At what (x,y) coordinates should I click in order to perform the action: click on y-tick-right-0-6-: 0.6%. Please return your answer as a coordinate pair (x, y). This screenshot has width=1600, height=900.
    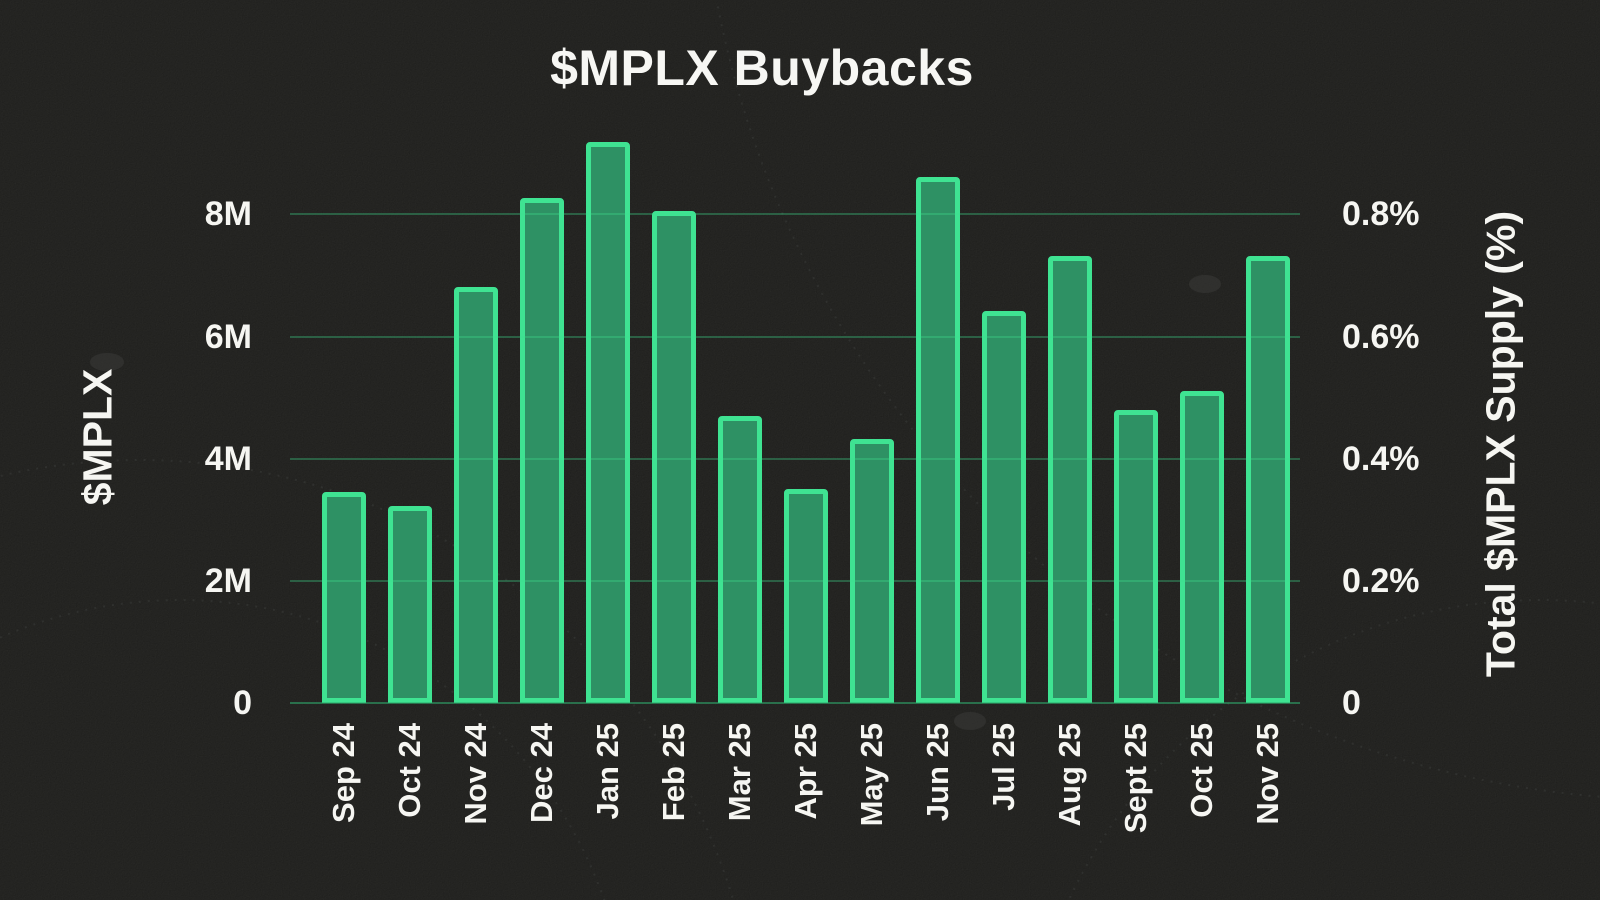
    Looking at the image, I should click on (1381, 336).